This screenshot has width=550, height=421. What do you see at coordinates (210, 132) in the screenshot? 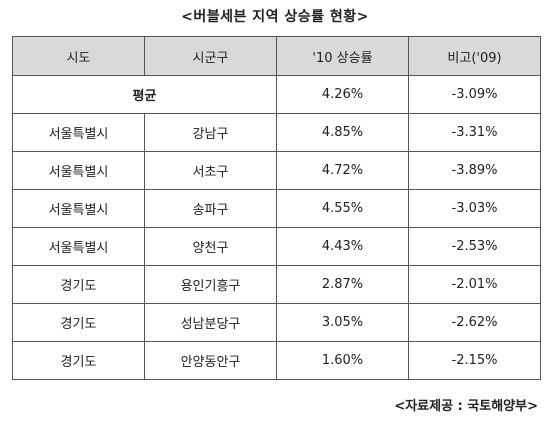
I see `cell-sigungu: 강남구` at bounding box center [210, 132].